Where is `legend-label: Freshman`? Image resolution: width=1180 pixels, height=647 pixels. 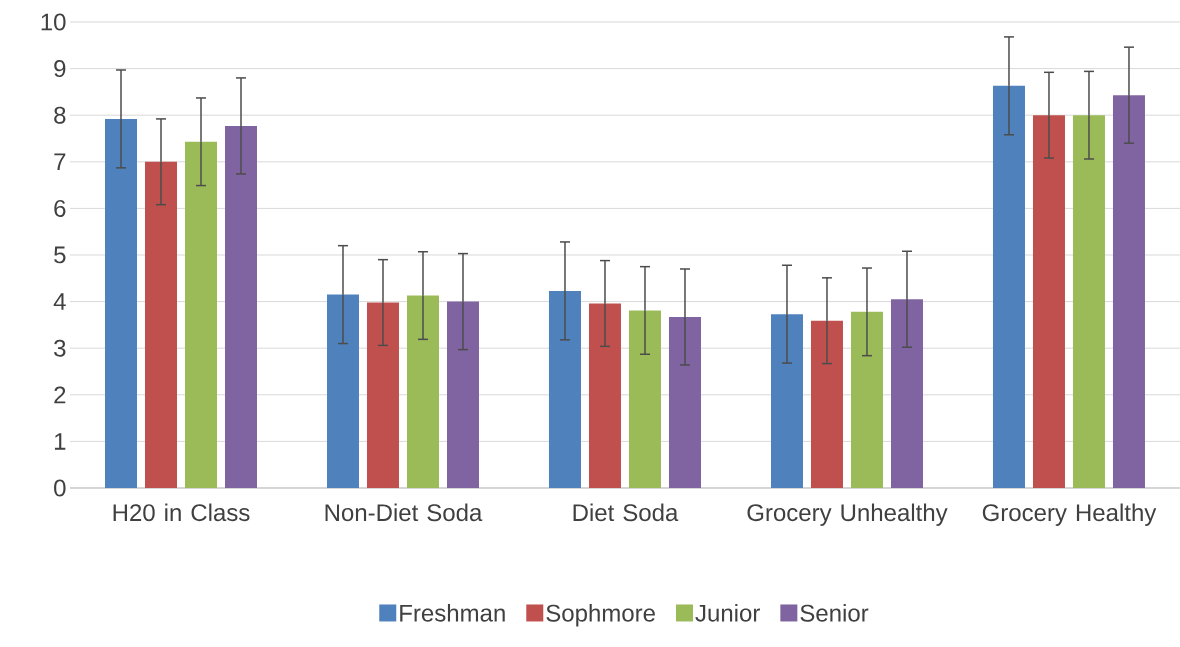 legend-label: Freshman is located at coordinates (452, 613).